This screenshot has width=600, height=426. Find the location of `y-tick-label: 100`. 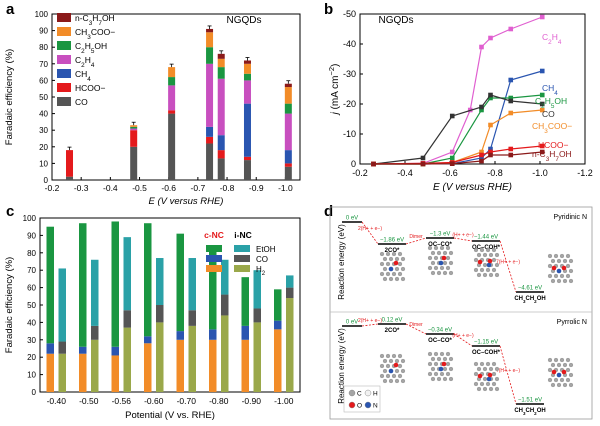

y-tick-label: 100 is located at coordinates (42, 14).